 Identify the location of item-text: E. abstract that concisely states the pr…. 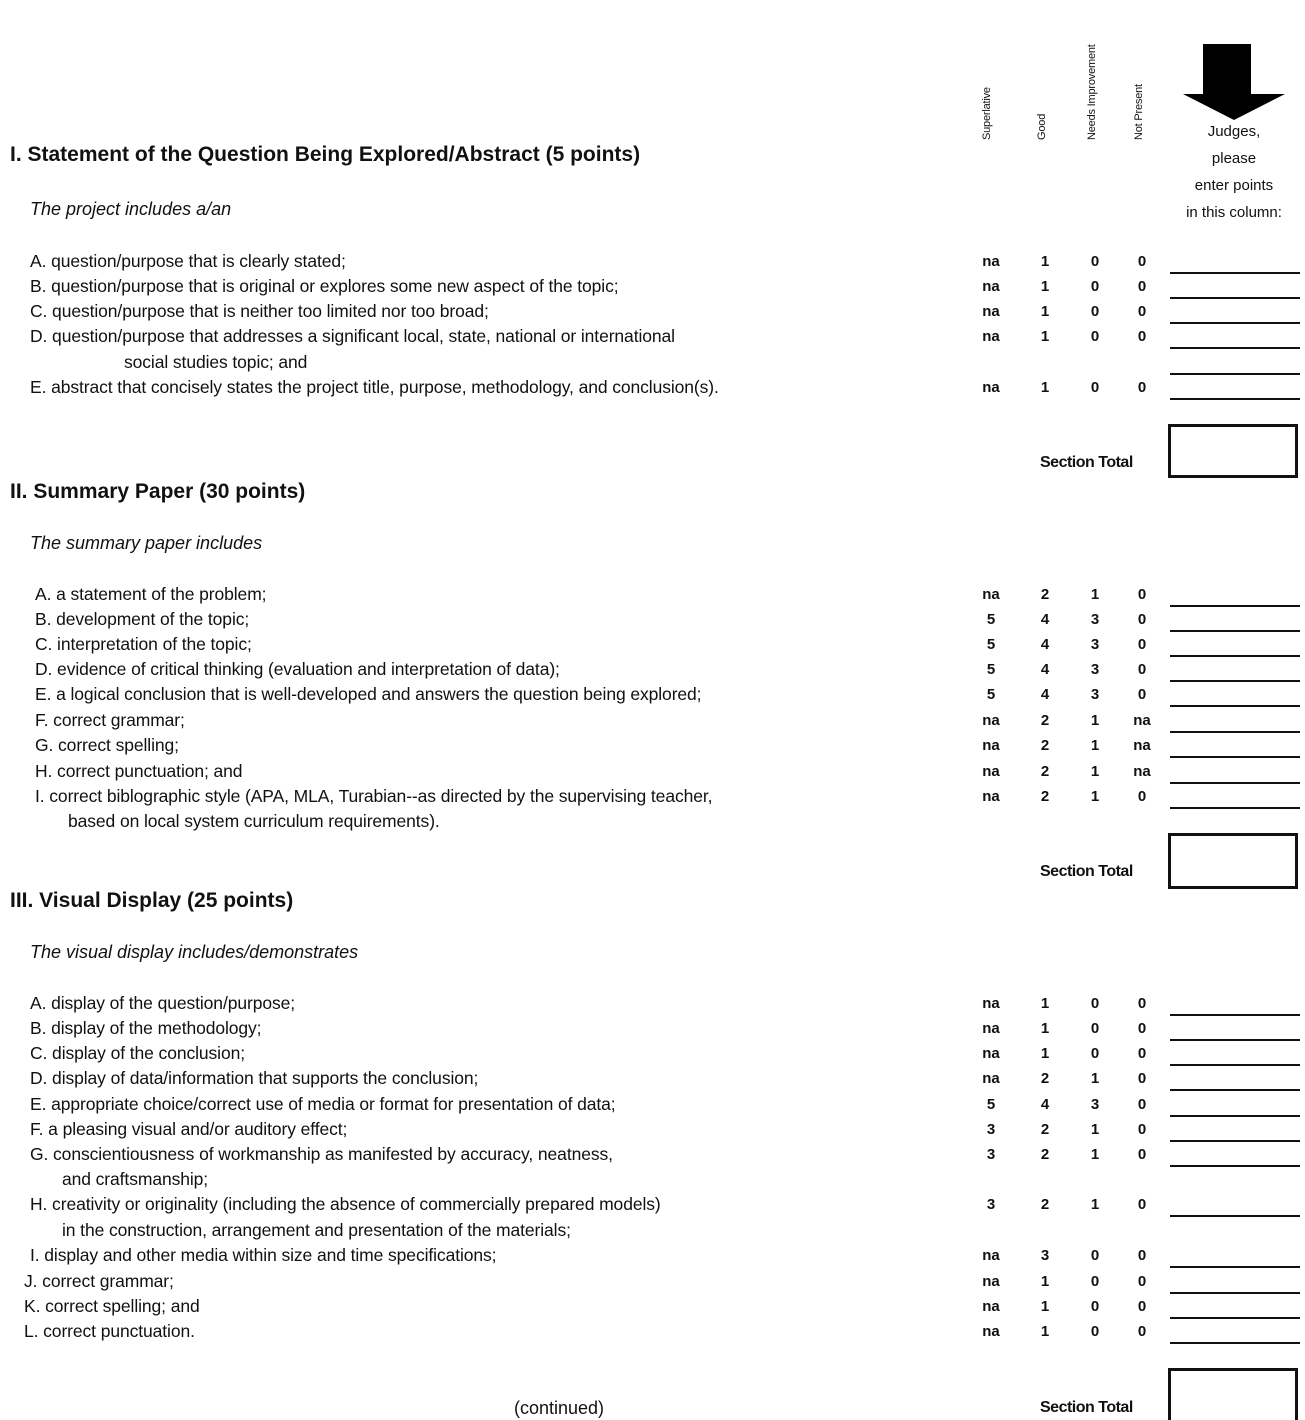
(374, 387).